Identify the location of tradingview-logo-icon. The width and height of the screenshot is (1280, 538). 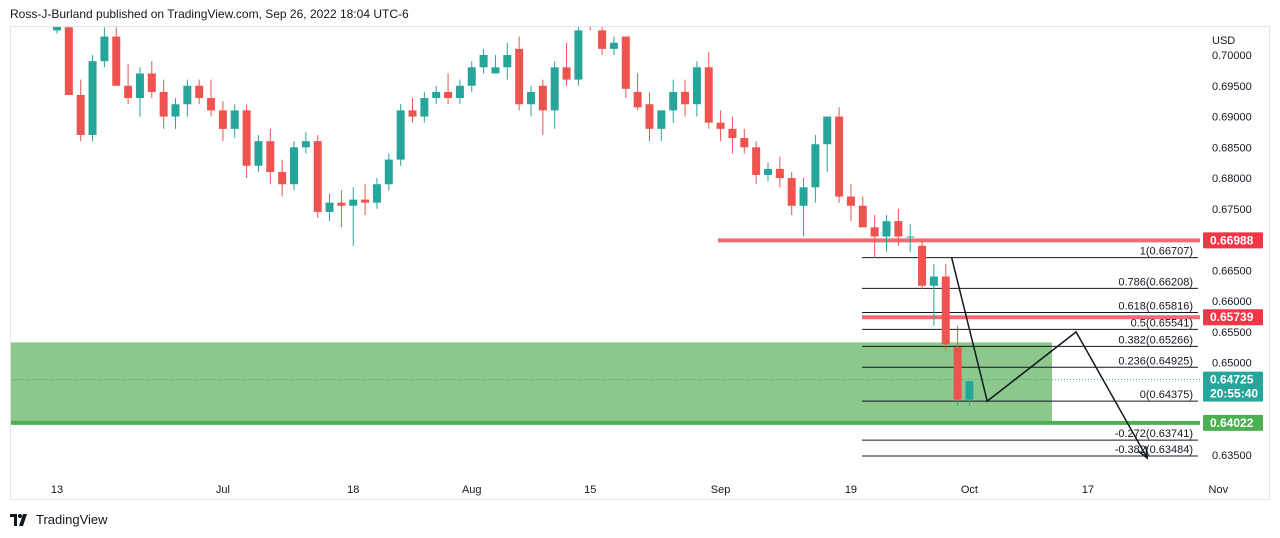
(18, 519).